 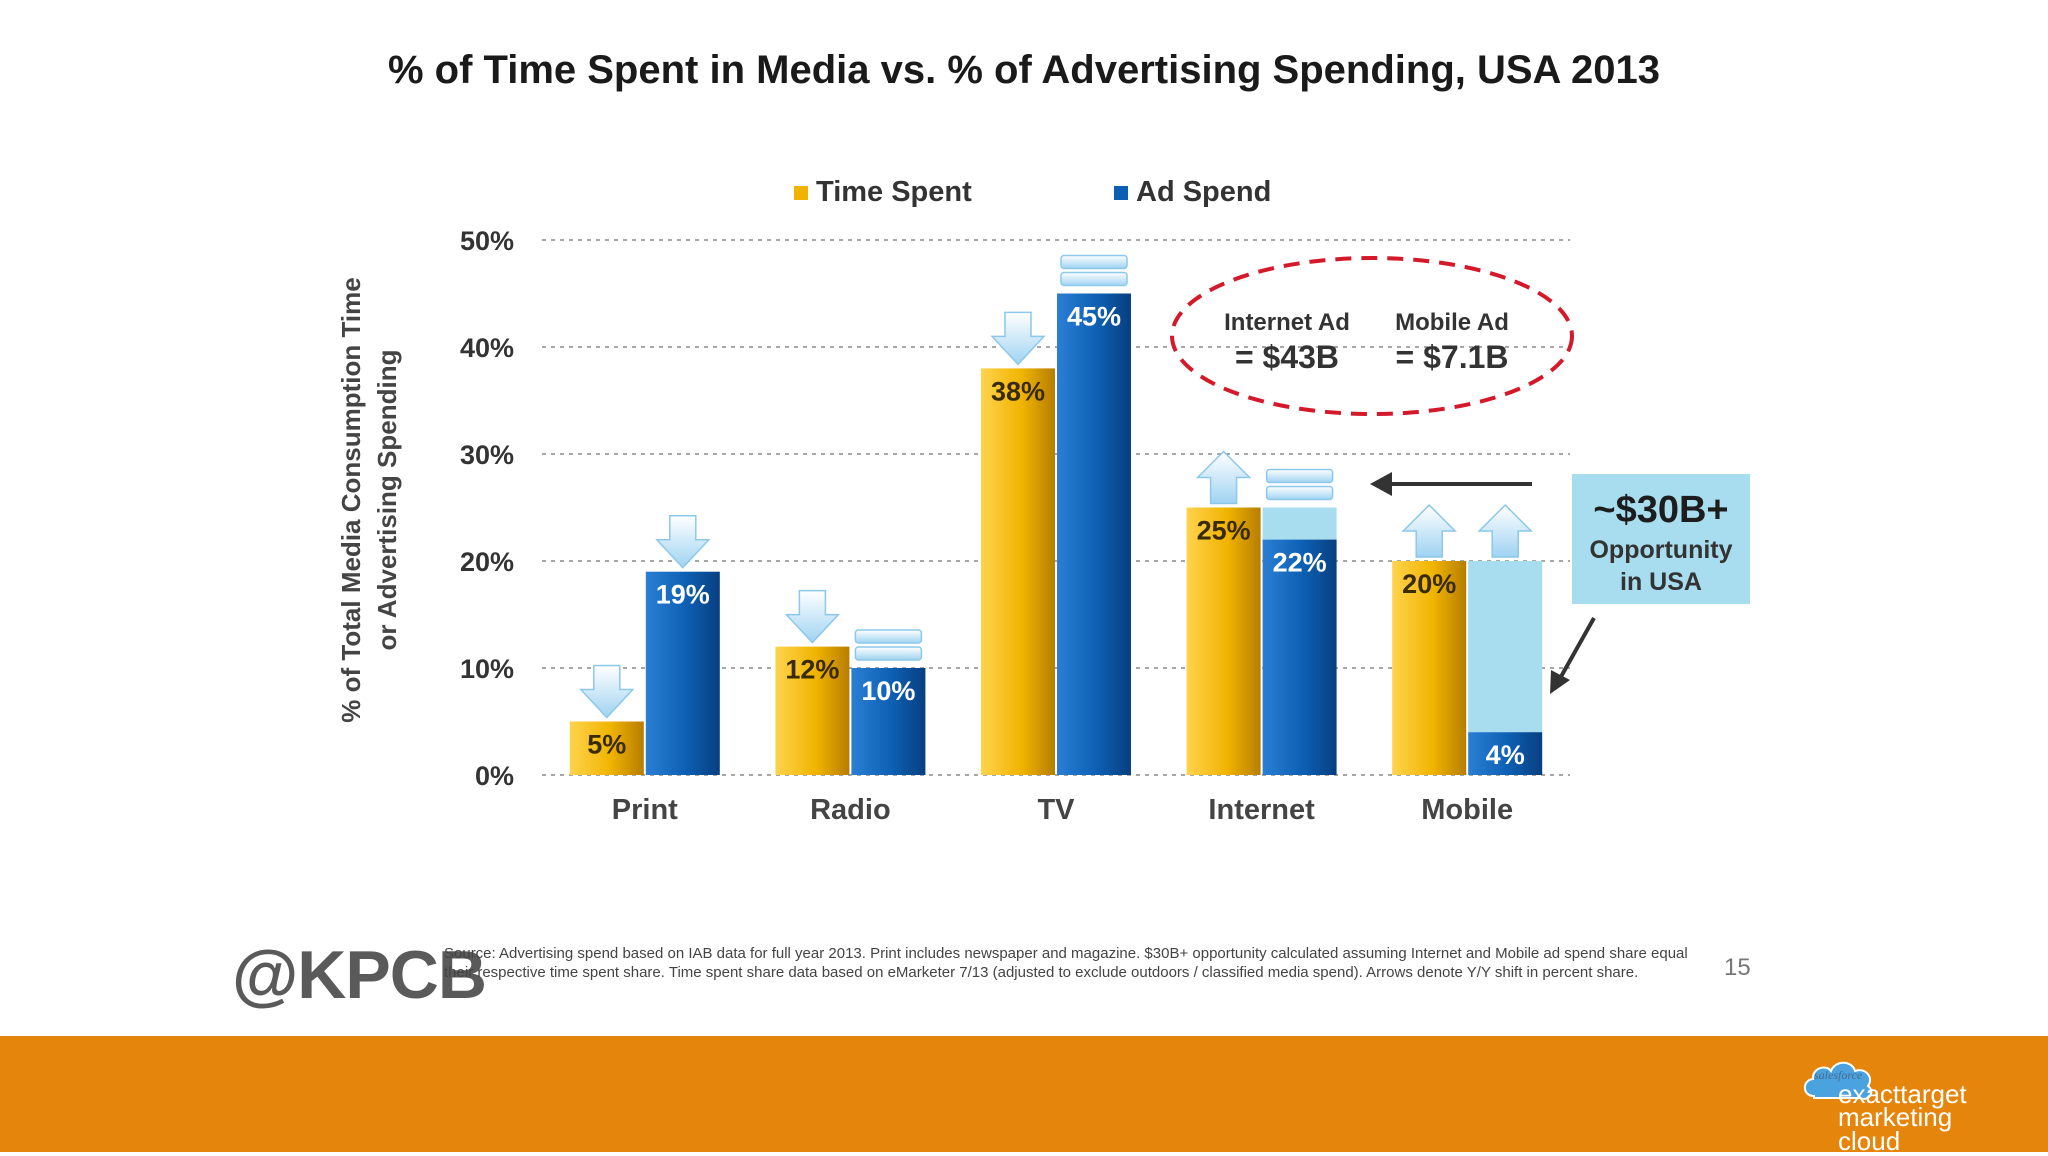 I want to click on y-tick-label: 30%, so click(x=487, y=455).